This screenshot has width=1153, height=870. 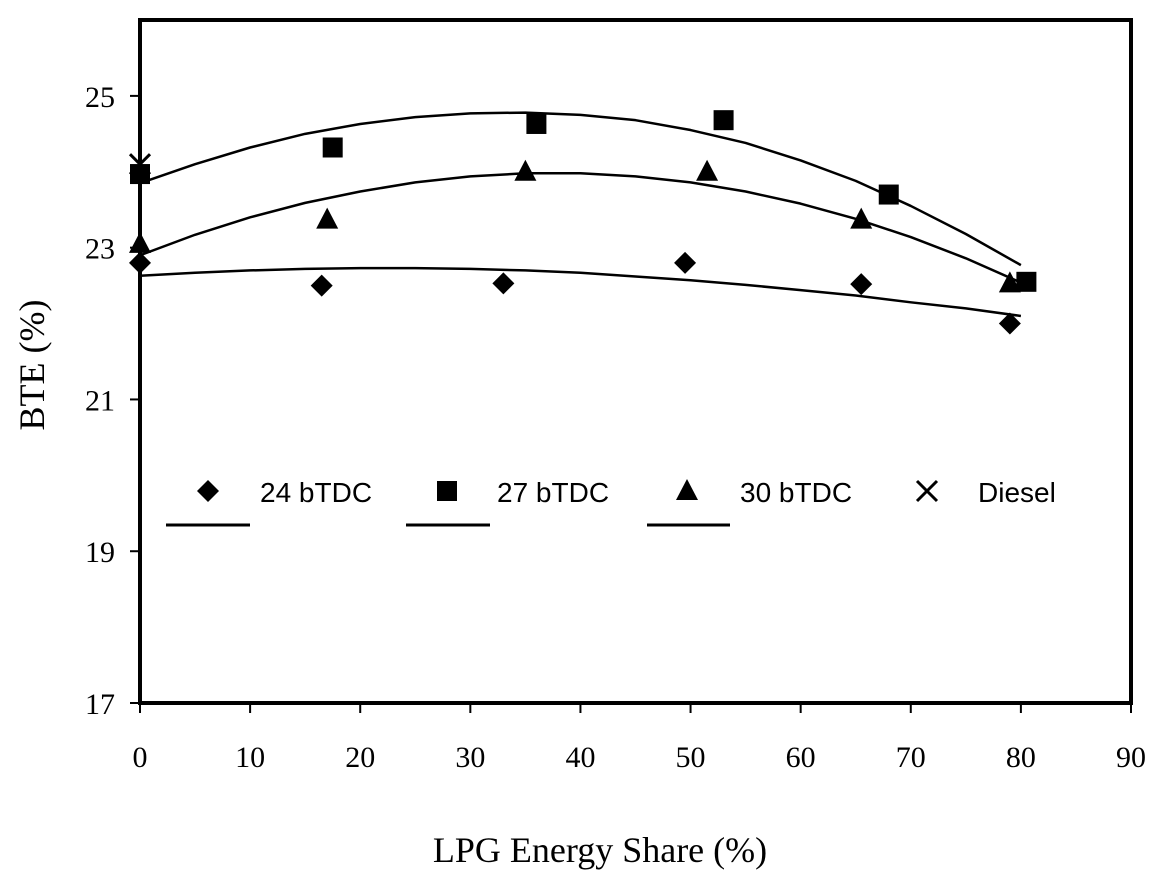 I want to click on trend-line-30-btdc, so click(x=580, y=228).